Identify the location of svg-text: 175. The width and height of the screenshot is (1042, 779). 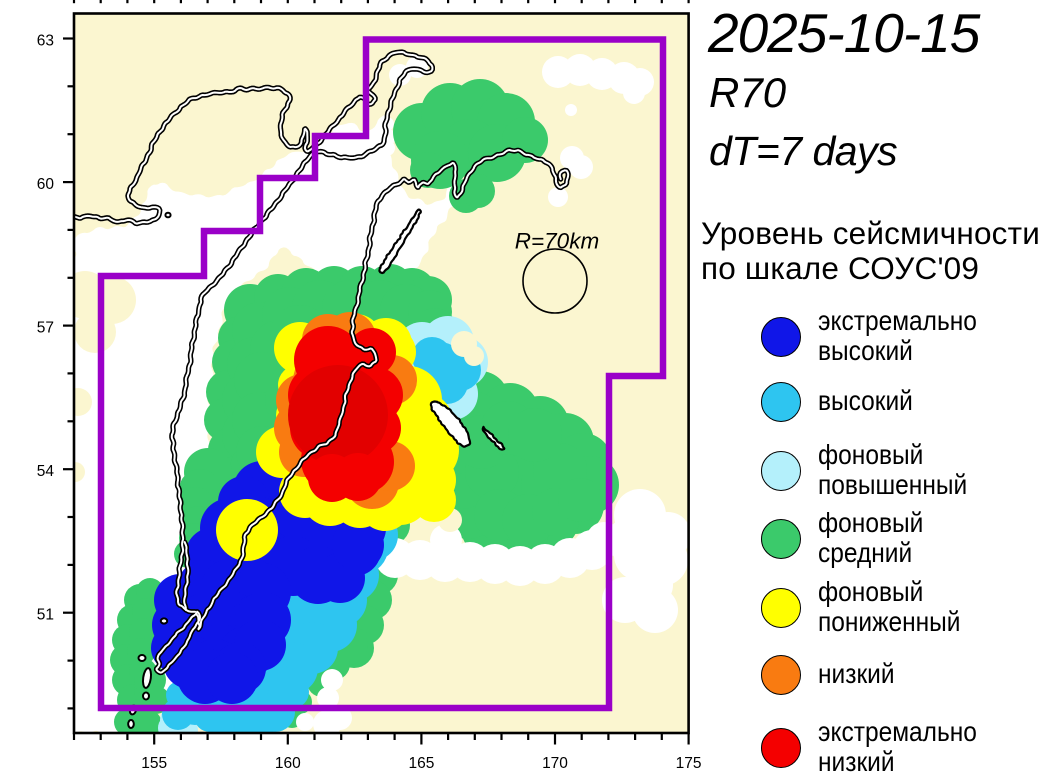
(689, 763).